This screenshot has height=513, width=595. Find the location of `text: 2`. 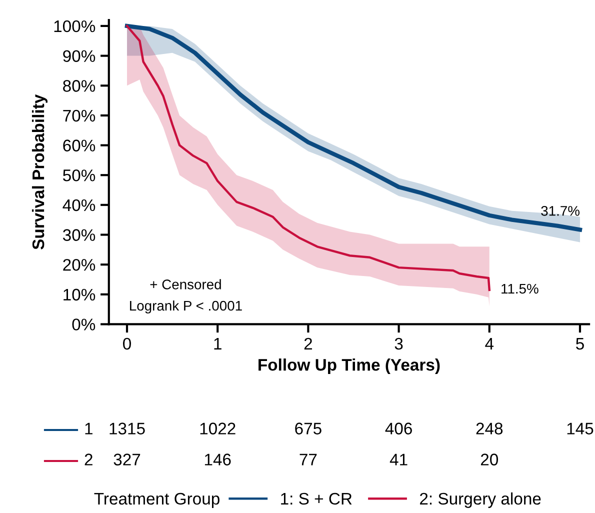

text: 2 is located at coordinates (88, 460).